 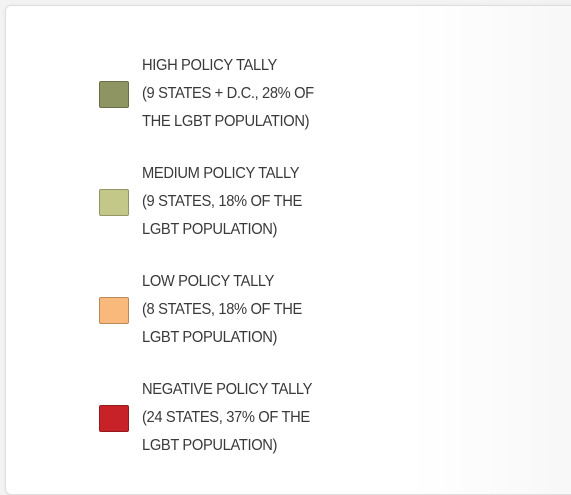 I want to click on legend-label-line: (24 STATES, 37% OF THE, so click(x=226, y=417).